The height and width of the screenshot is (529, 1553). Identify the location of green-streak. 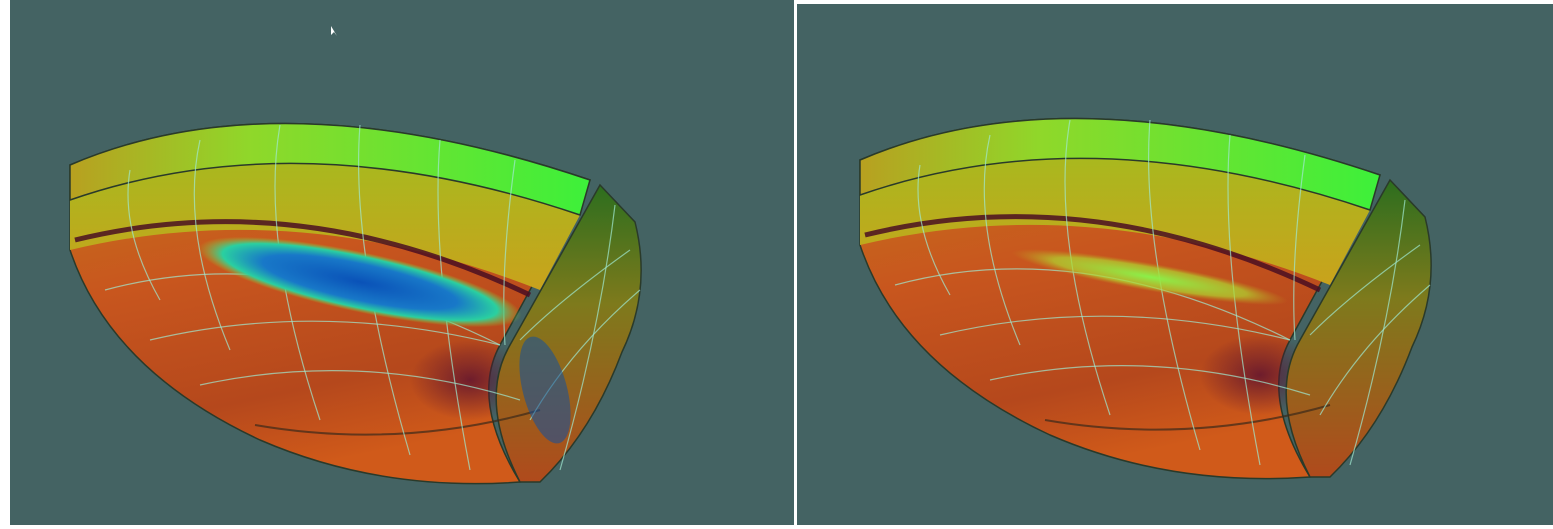
(1150, 277).